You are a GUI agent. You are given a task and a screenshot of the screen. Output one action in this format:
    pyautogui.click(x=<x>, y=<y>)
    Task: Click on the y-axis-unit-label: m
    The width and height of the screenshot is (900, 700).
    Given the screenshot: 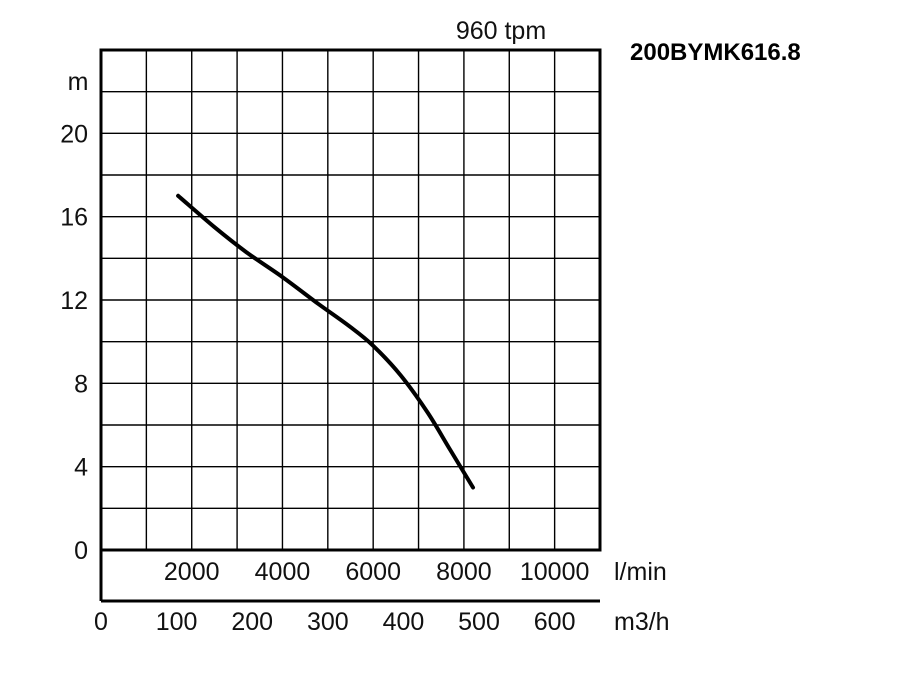 What is the action you would take?
    pyautogui.click(x=78, y=82)
    